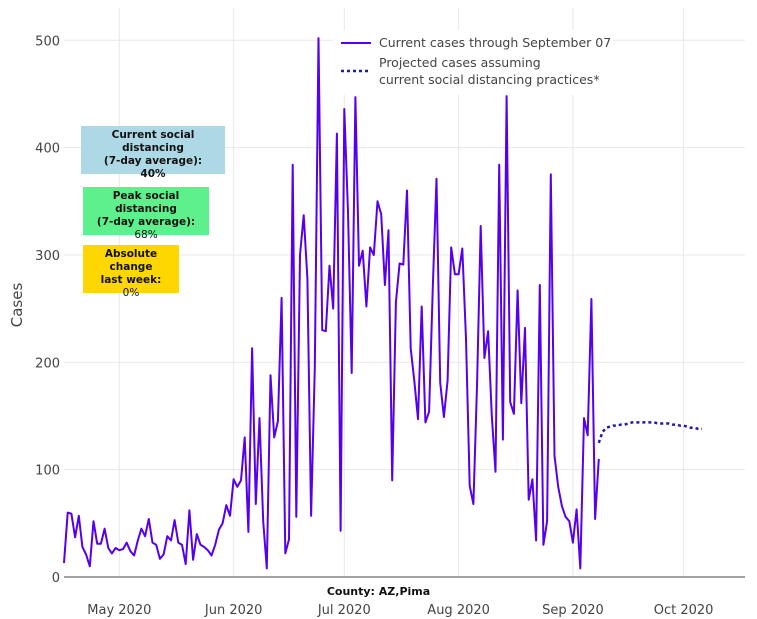 This screenshot has height=619, width=757. What do you see at coordinates (131, 293) in the screenshot?
I see `absolute-change-value: 0%` at bounding box center [131, 293].